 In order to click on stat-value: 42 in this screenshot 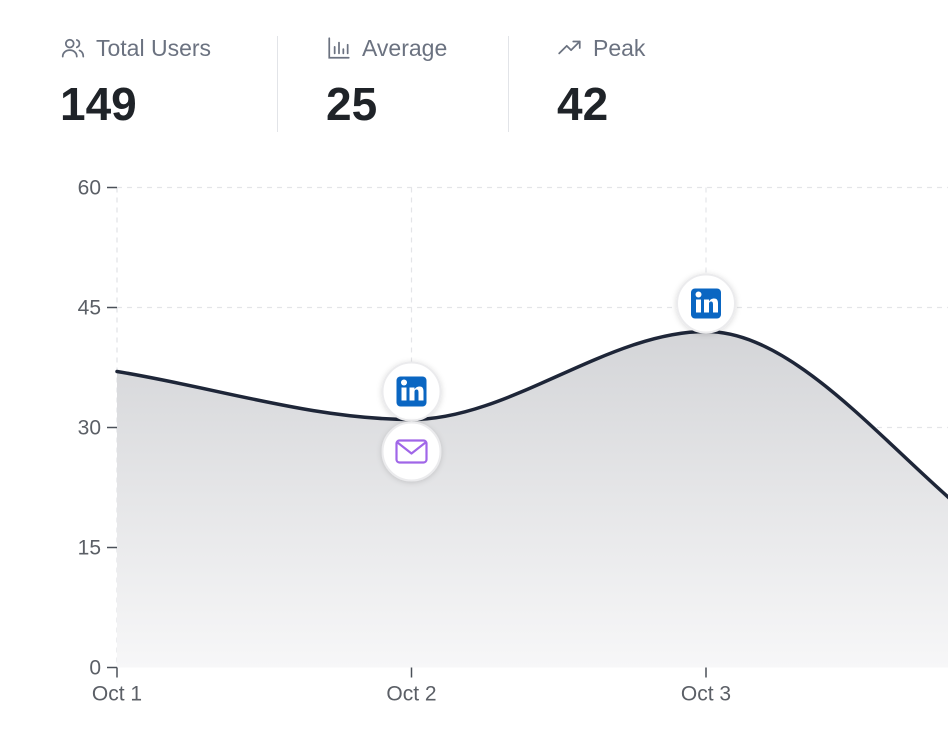, I will do `click(583, 104)`.